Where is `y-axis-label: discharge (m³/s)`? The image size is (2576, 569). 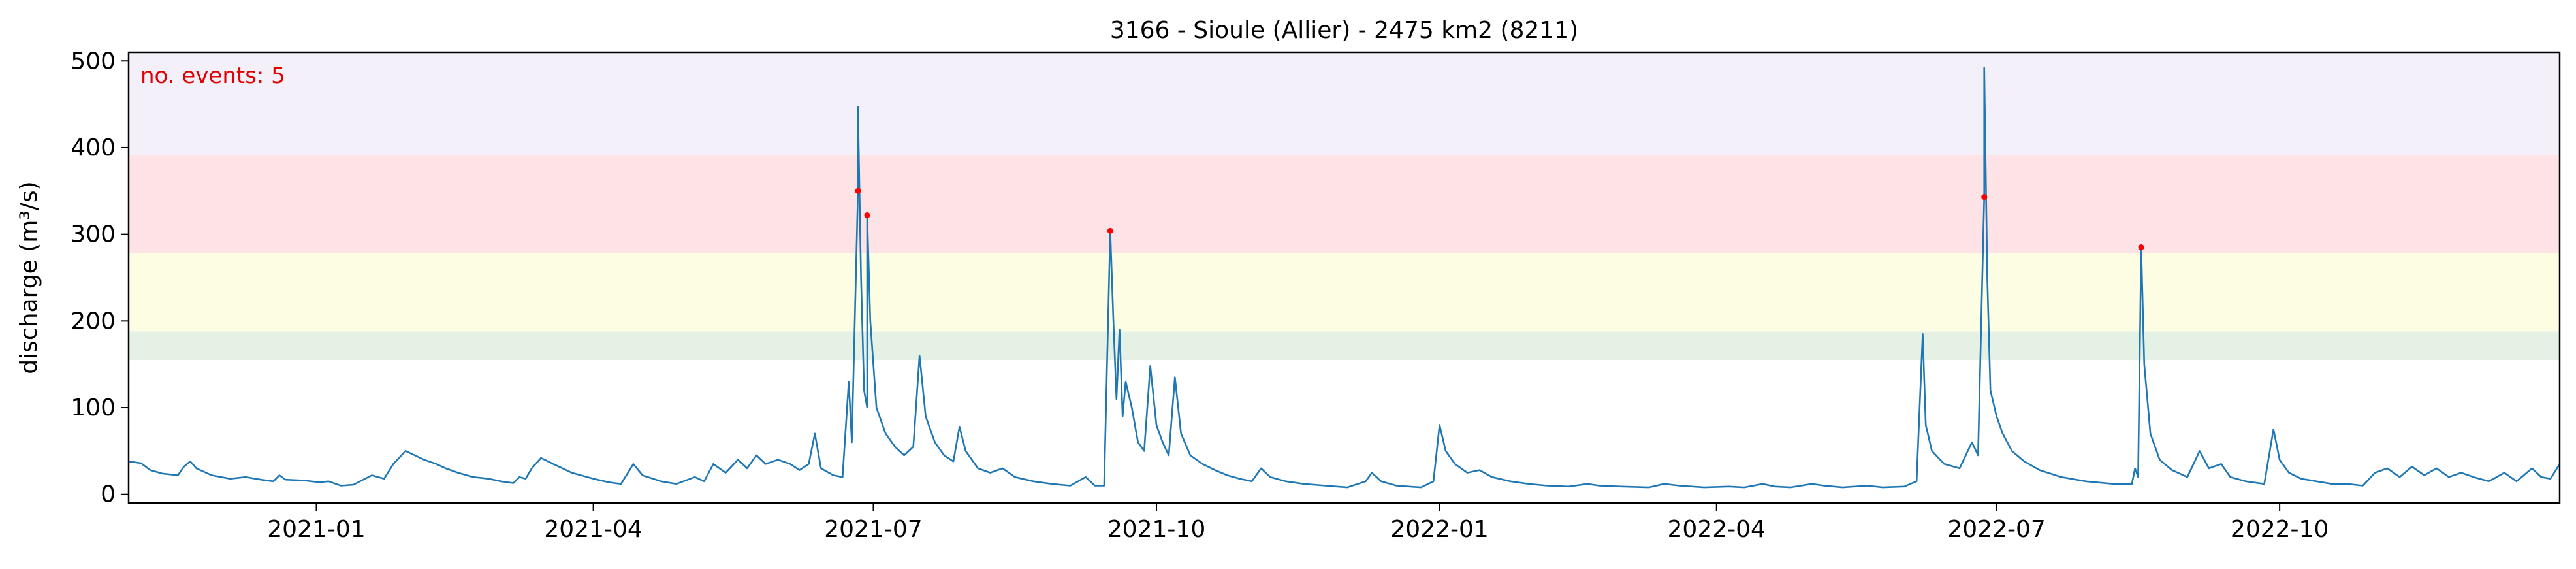
y-axis-label: discharge (m³/s) is located at coordinates (29, 277).